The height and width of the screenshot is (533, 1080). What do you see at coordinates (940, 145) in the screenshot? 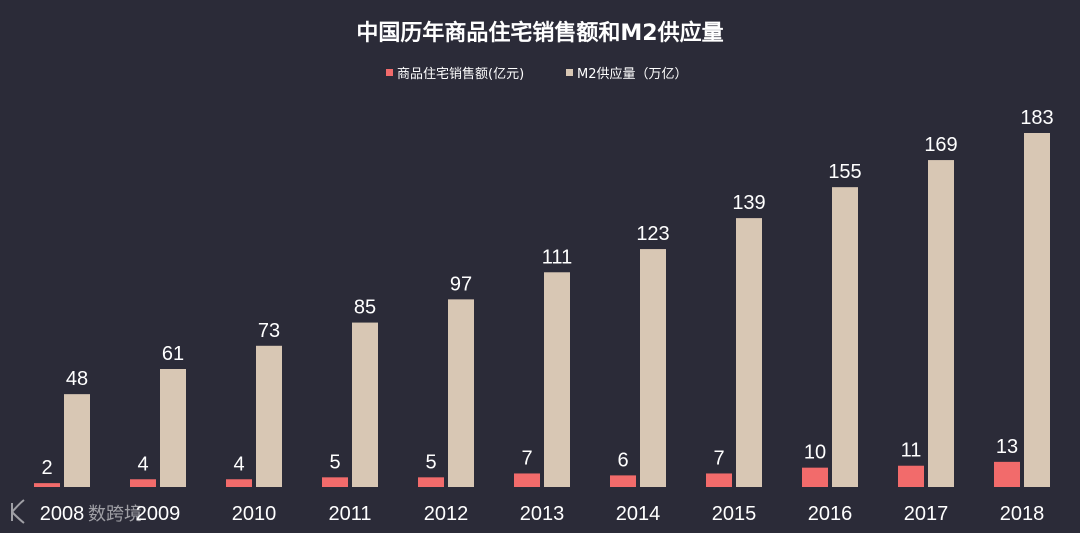
I see `data-label-m2-2017: 169` at bounding box center [940, 145].